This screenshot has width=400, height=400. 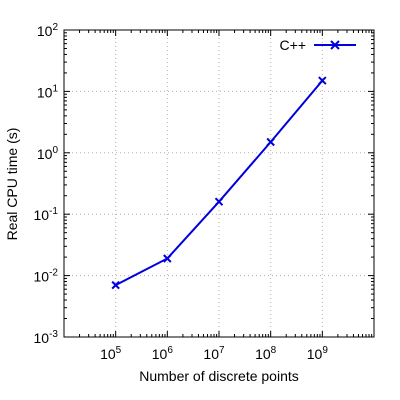 I want to click on x-tick-label: 10⁵, so click(x=111, y=353).